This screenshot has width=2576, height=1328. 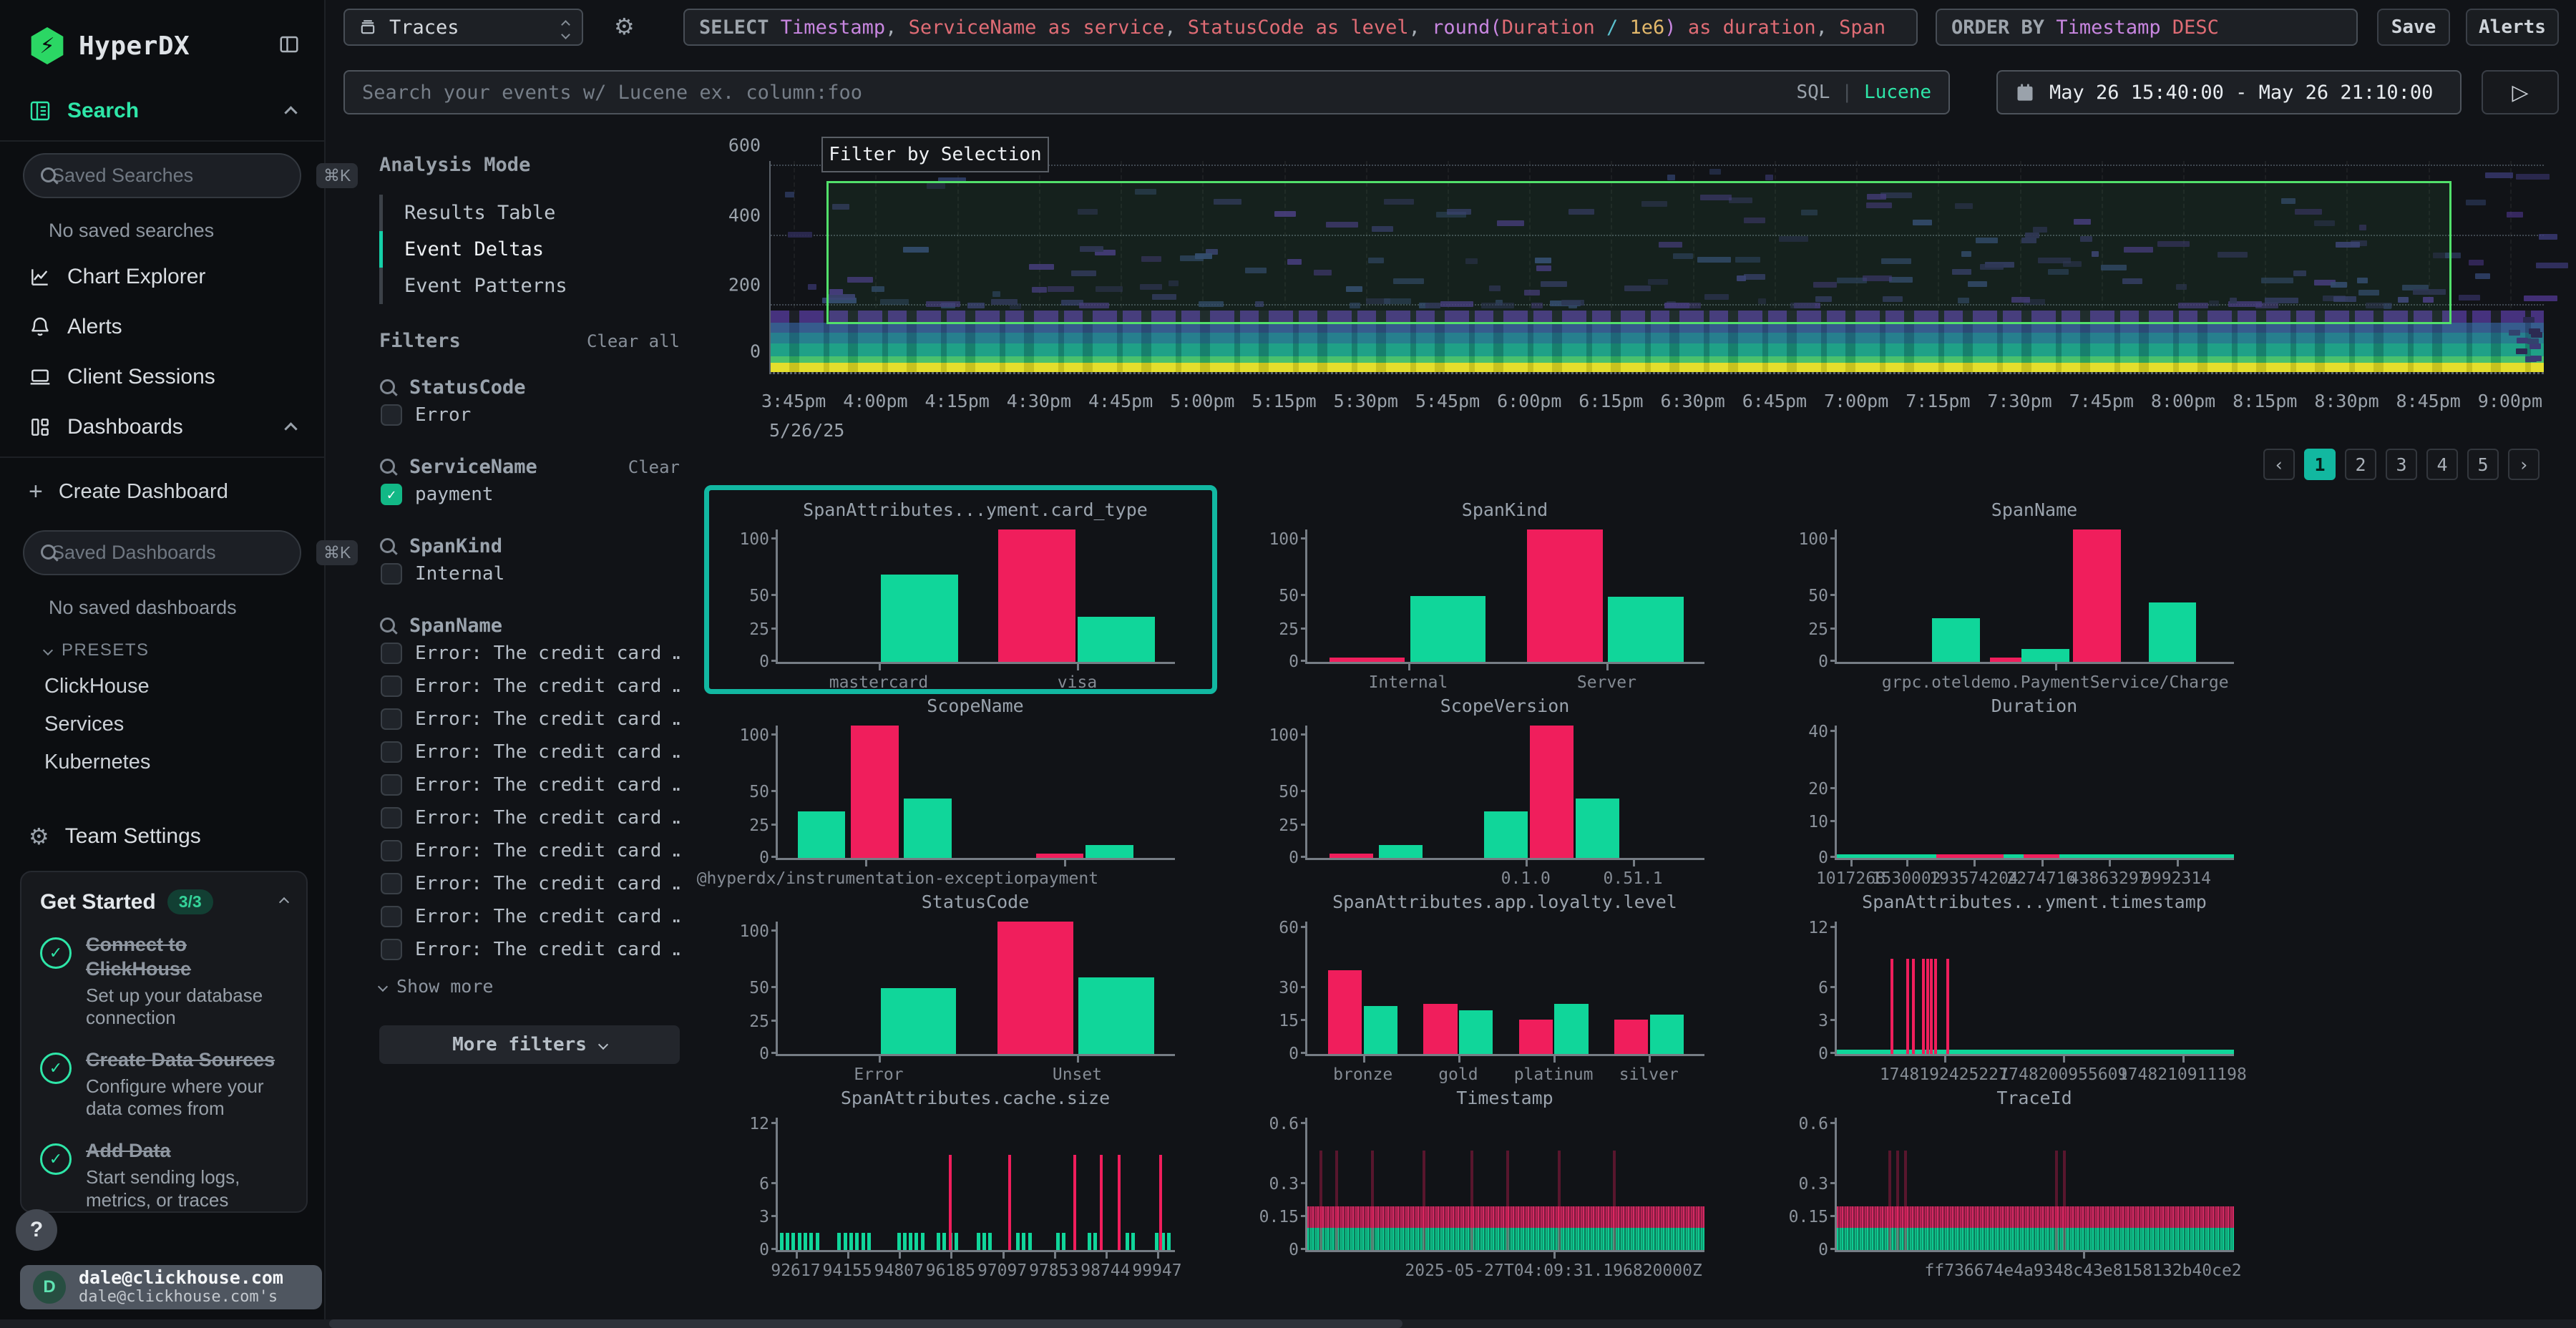 I want to click on pagination-prev: ‹, so click(x=2279, y=465).